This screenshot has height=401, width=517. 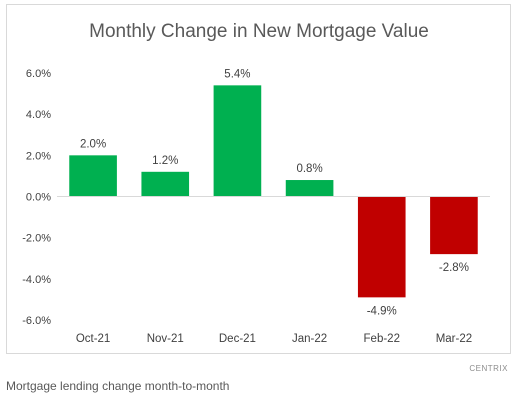 I want to click on x-tick-label: Oct-21, so click(x=93, y=339).